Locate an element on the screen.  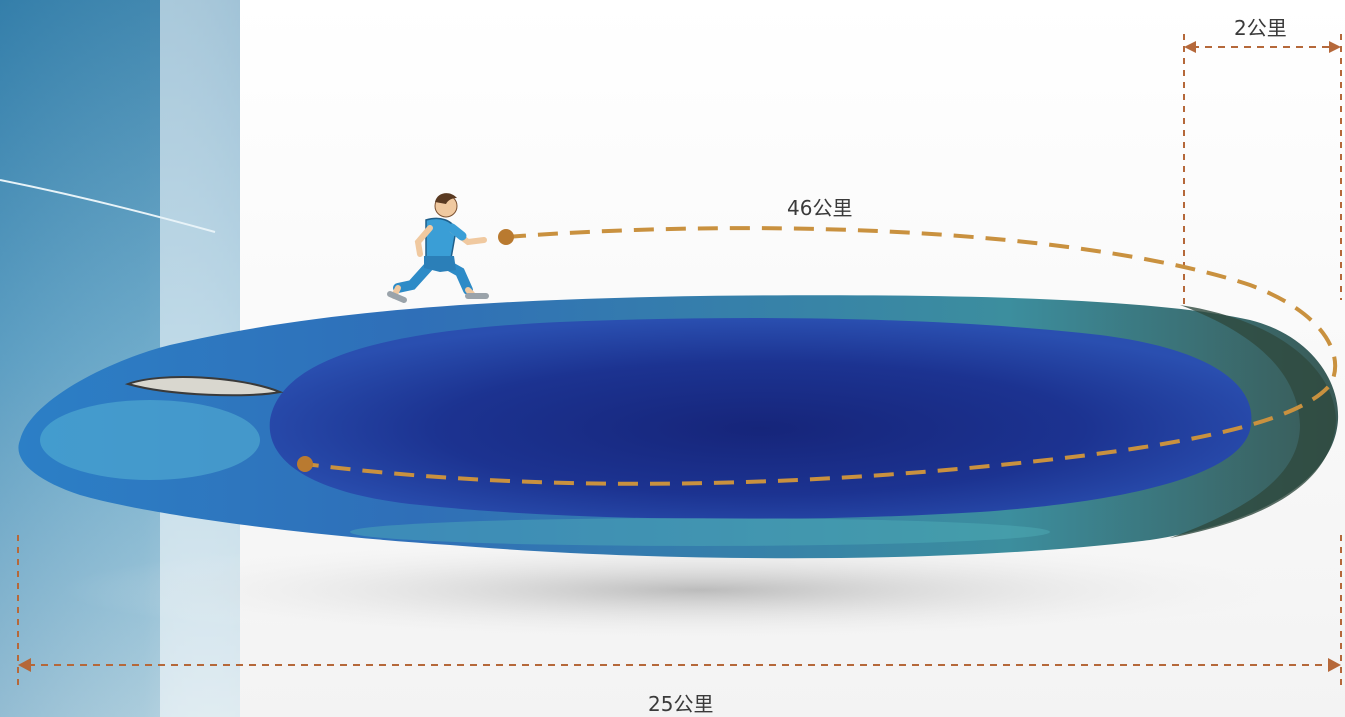
reef-edge is located at coordinates (1253, 421).